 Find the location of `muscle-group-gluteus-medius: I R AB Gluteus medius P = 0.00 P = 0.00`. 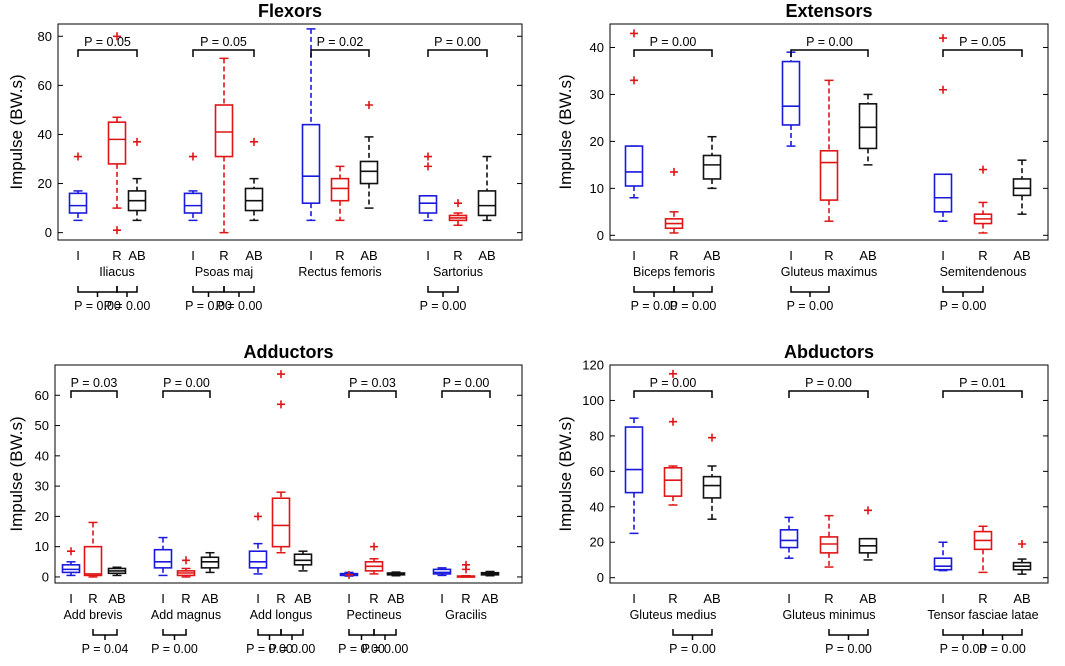

muscle-group-gluteus-medius: I R AB Gluteus medius P = 0.00 P = 0.00 is located at coordinates (673, 512).